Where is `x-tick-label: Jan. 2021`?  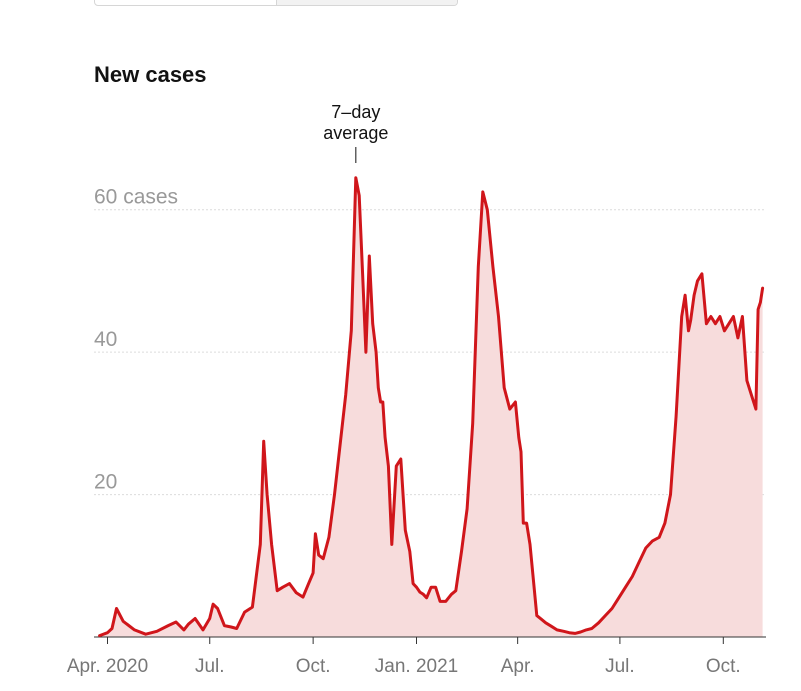 x-tick-label: Jan. 2021 is located at coordinates (416, 666).